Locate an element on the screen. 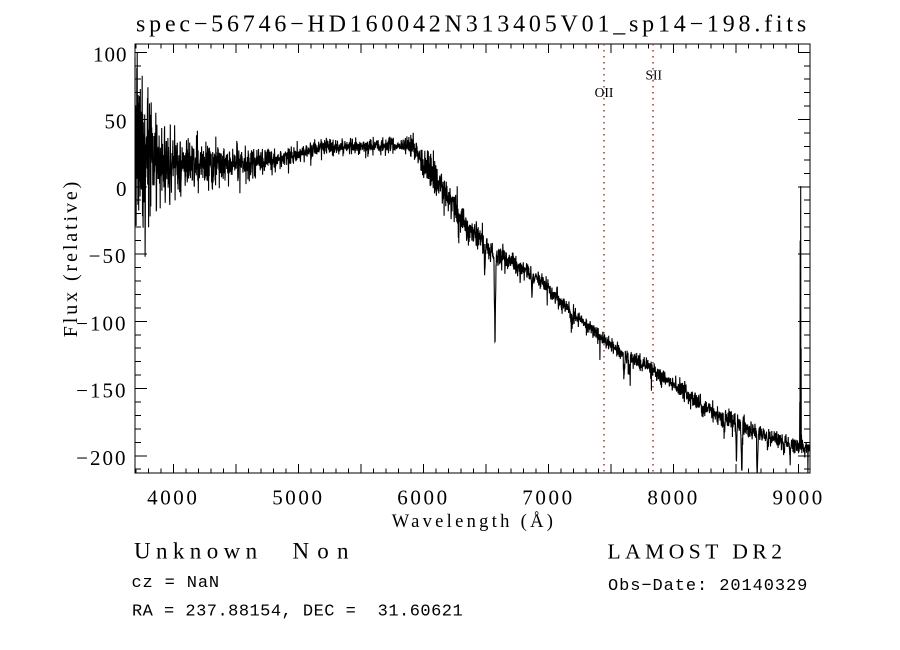 The width and height of the screenshot is (900, 650). svg-text: 8000 is located at coordinates (673, 497).